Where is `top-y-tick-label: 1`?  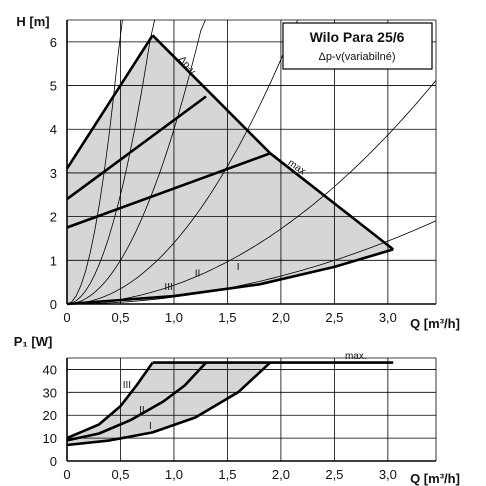
top-y-tick-label: 1 is located at coordinates (53, 260).